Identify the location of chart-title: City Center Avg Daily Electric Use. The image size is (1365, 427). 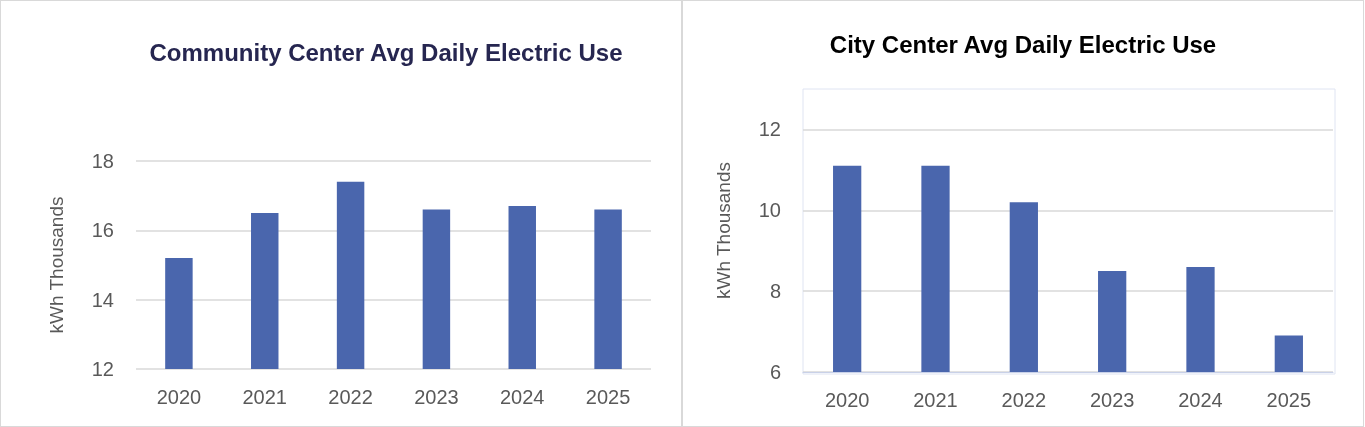
(1023, 44).